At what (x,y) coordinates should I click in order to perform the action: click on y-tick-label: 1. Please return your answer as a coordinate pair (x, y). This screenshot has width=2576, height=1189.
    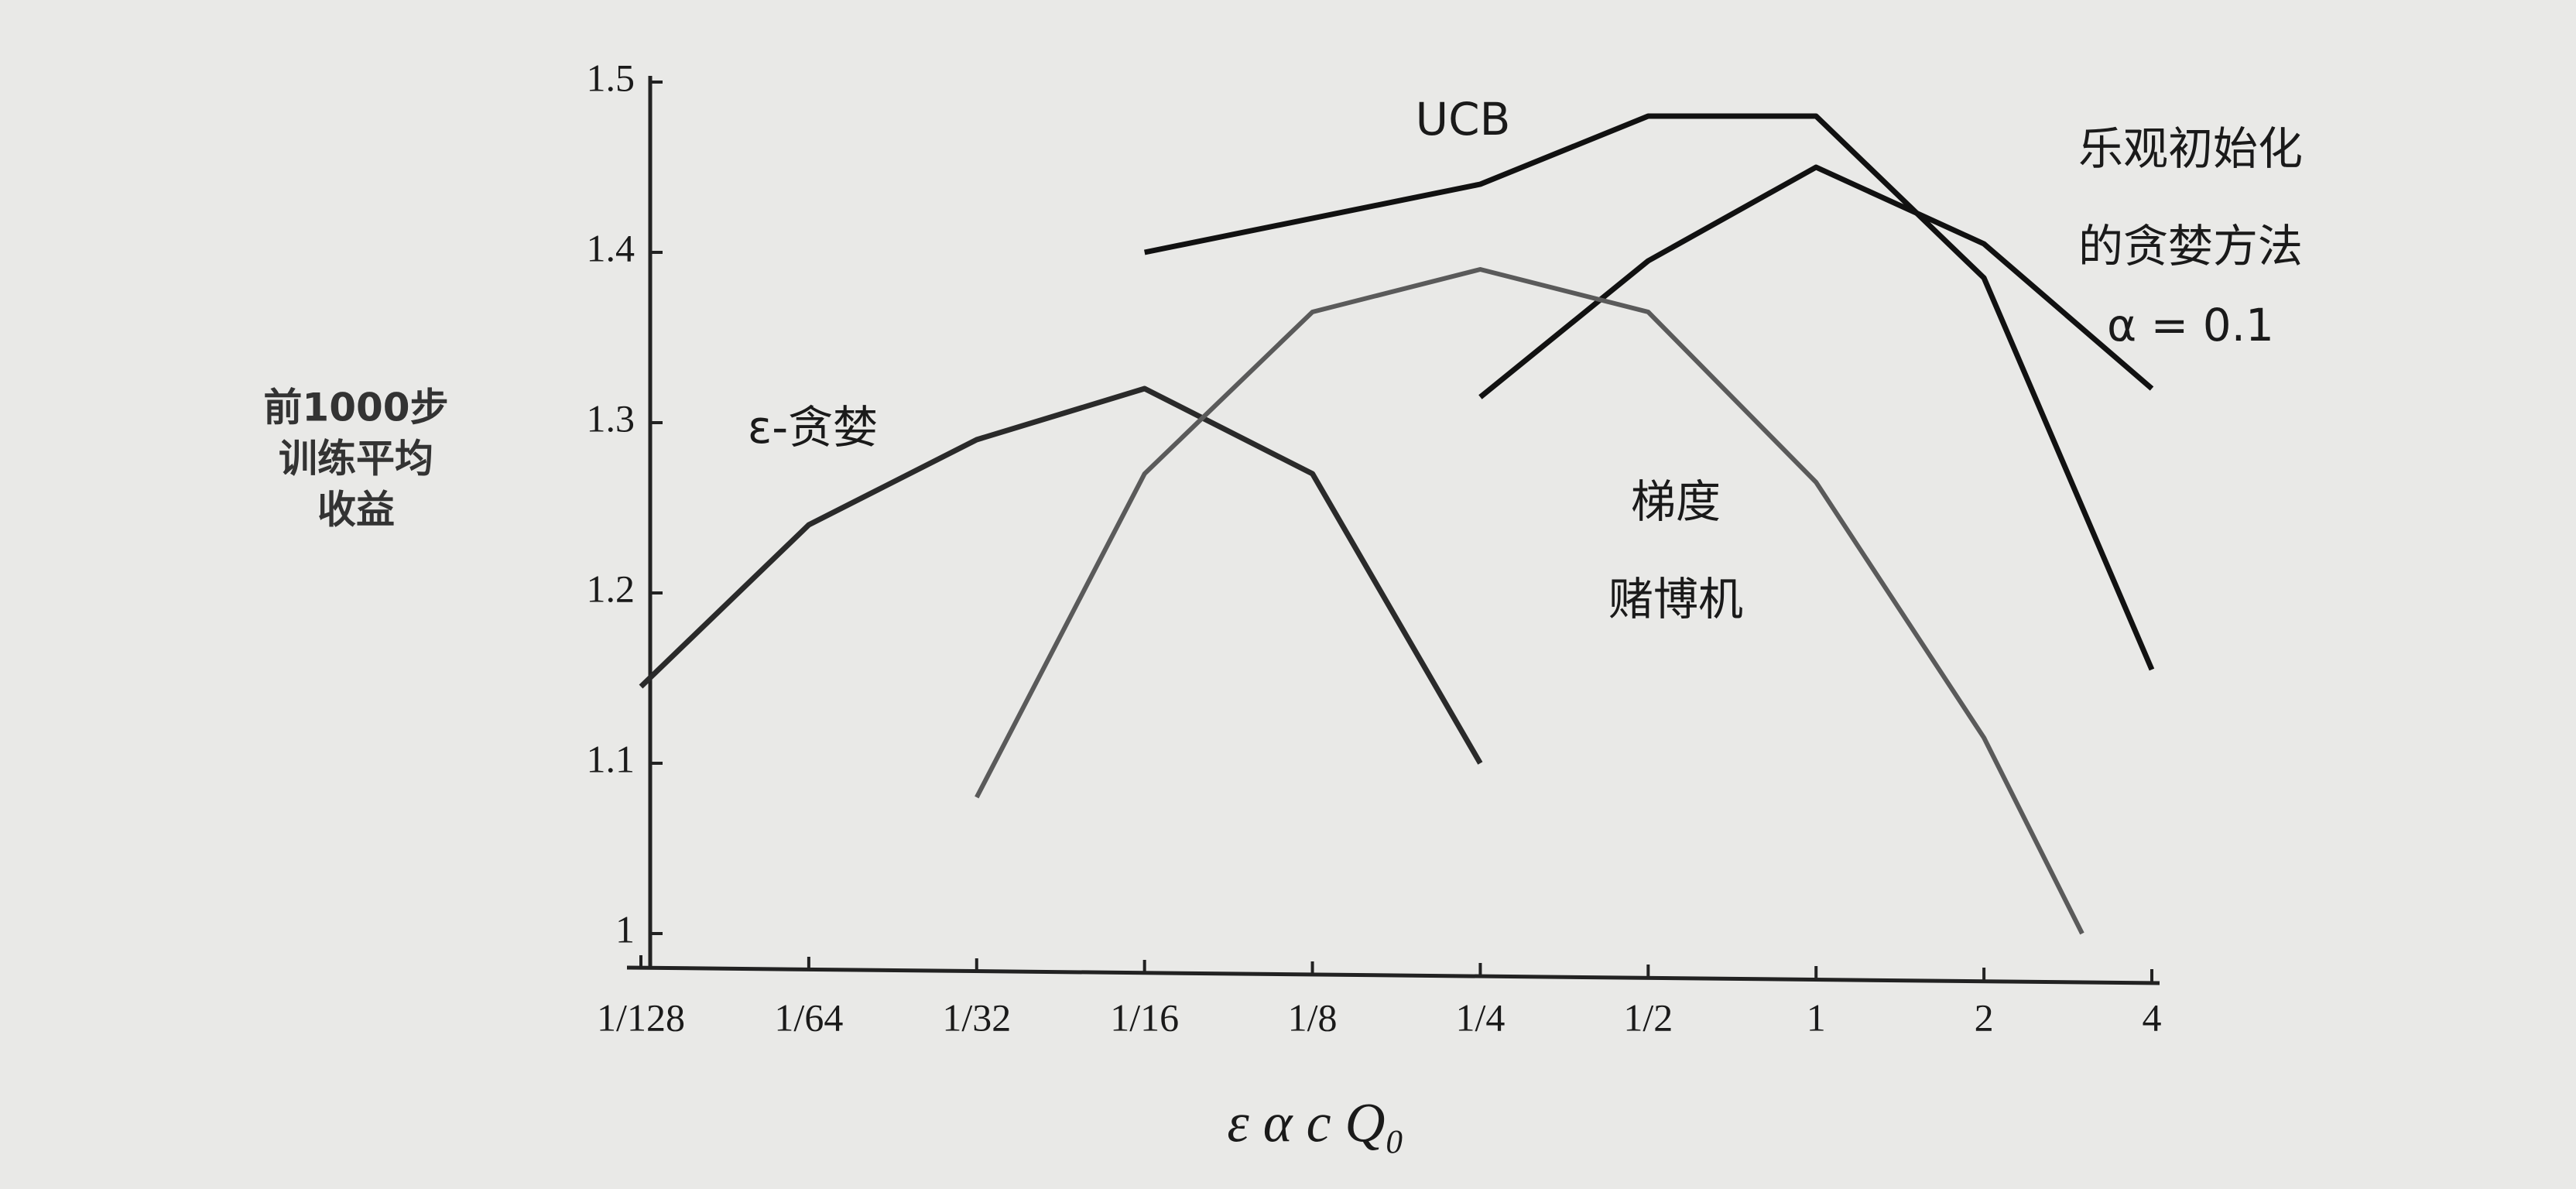
    Looking at the image, I should click on (625, 929).